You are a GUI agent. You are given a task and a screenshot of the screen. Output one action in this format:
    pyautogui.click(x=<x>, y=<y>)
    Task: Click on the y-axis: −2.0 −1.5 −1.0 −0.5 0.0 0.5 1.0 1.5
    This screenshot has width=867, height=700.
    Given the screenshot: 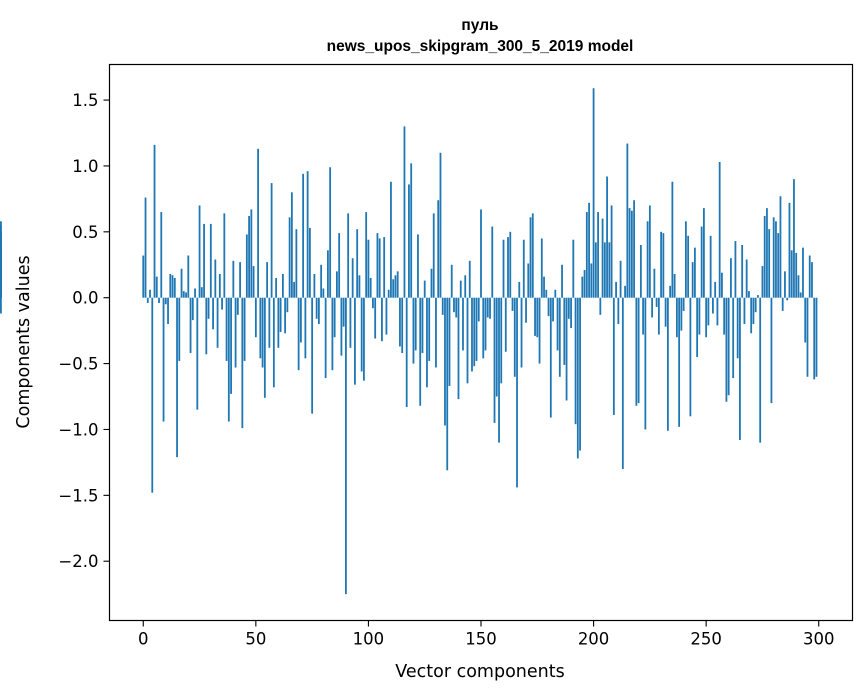 What is the action you would take?
    pyautogui.click(x=84, y=331)
    